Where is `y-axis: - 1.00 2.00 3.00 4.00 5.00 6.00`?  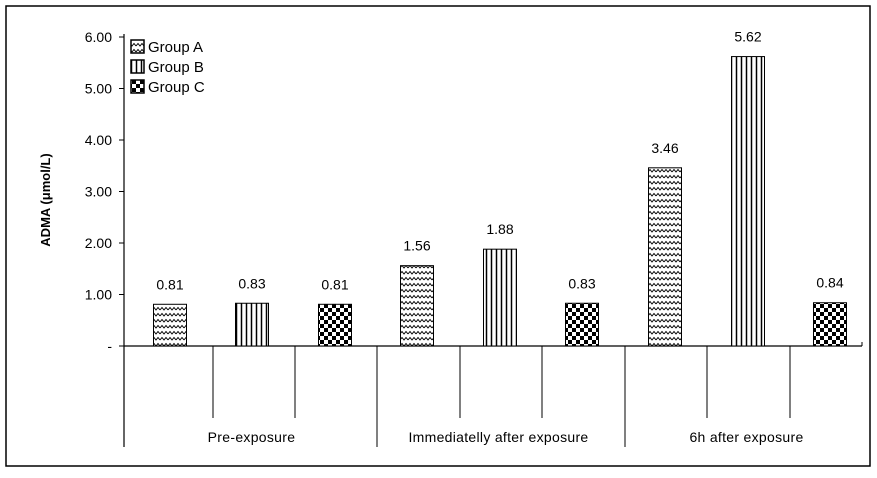 y-axis: - 1.00 2.00 3.00 4.00 5.00 6.00 is located at coordinates (105, 238).